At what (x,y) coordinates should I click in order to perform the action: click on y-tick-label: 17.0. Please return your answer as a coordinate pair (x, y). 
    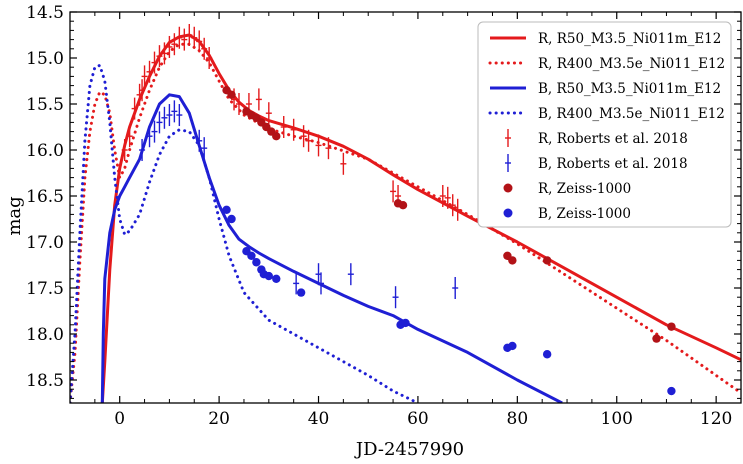
    Looking at the image, I should click on (45, 243).